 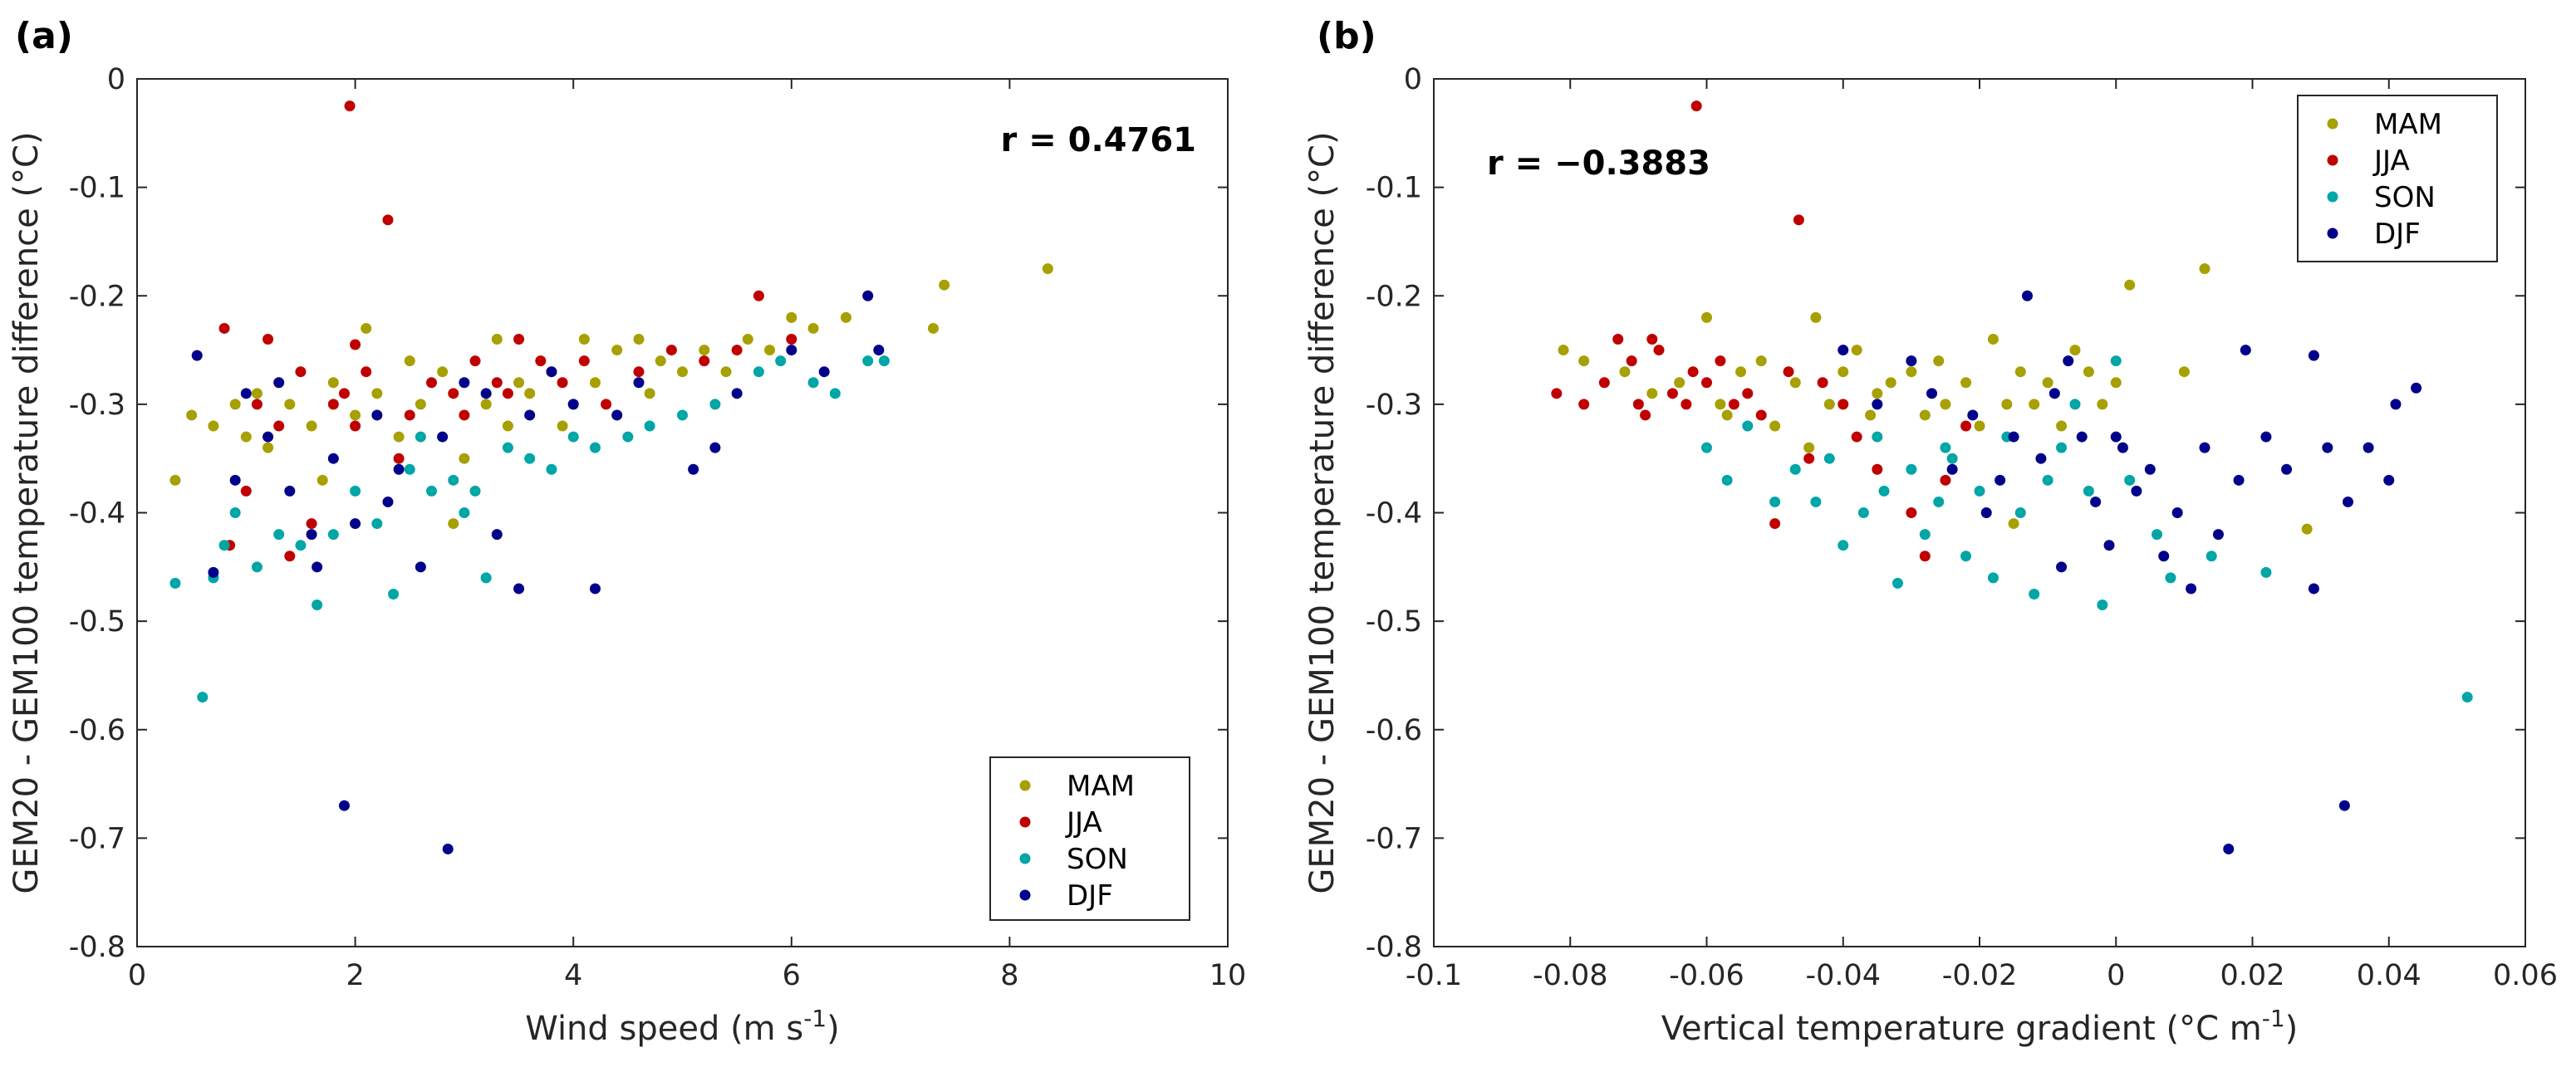 I want to click on series-djf, so click(x=538, y=572).